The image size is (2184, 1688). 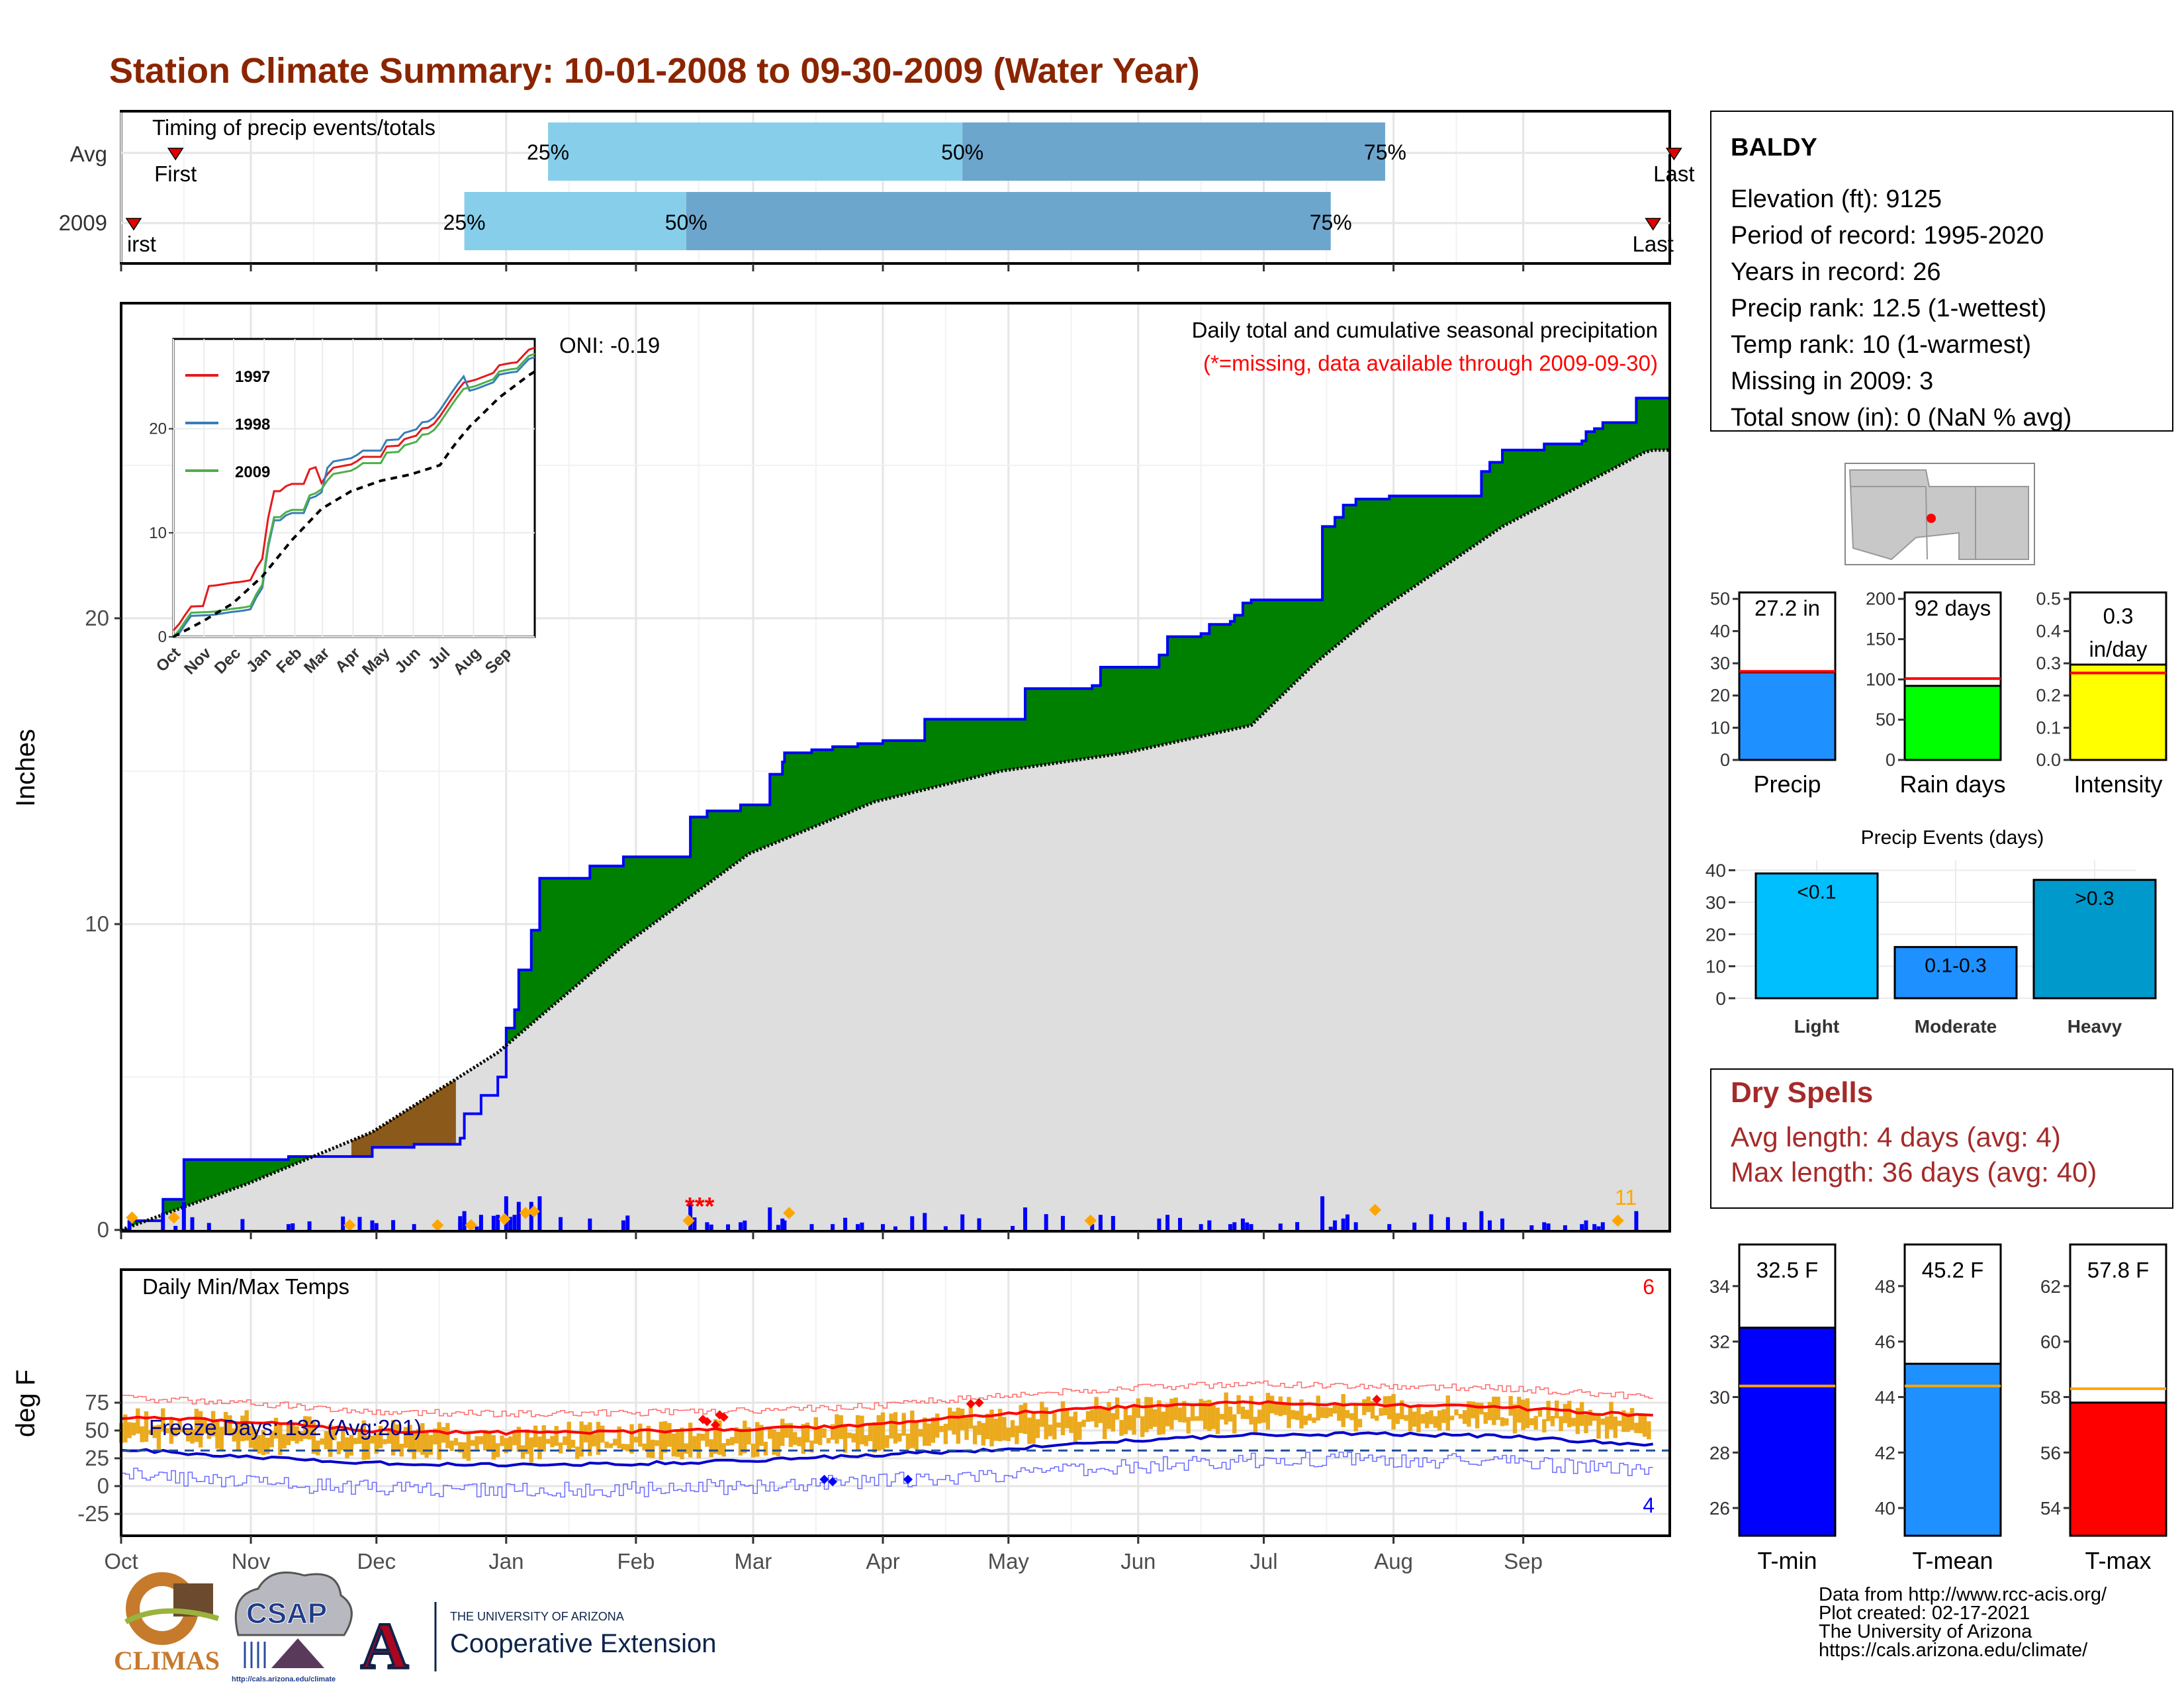 I want to click on inset-line-1997, so click(x=353, y=489).